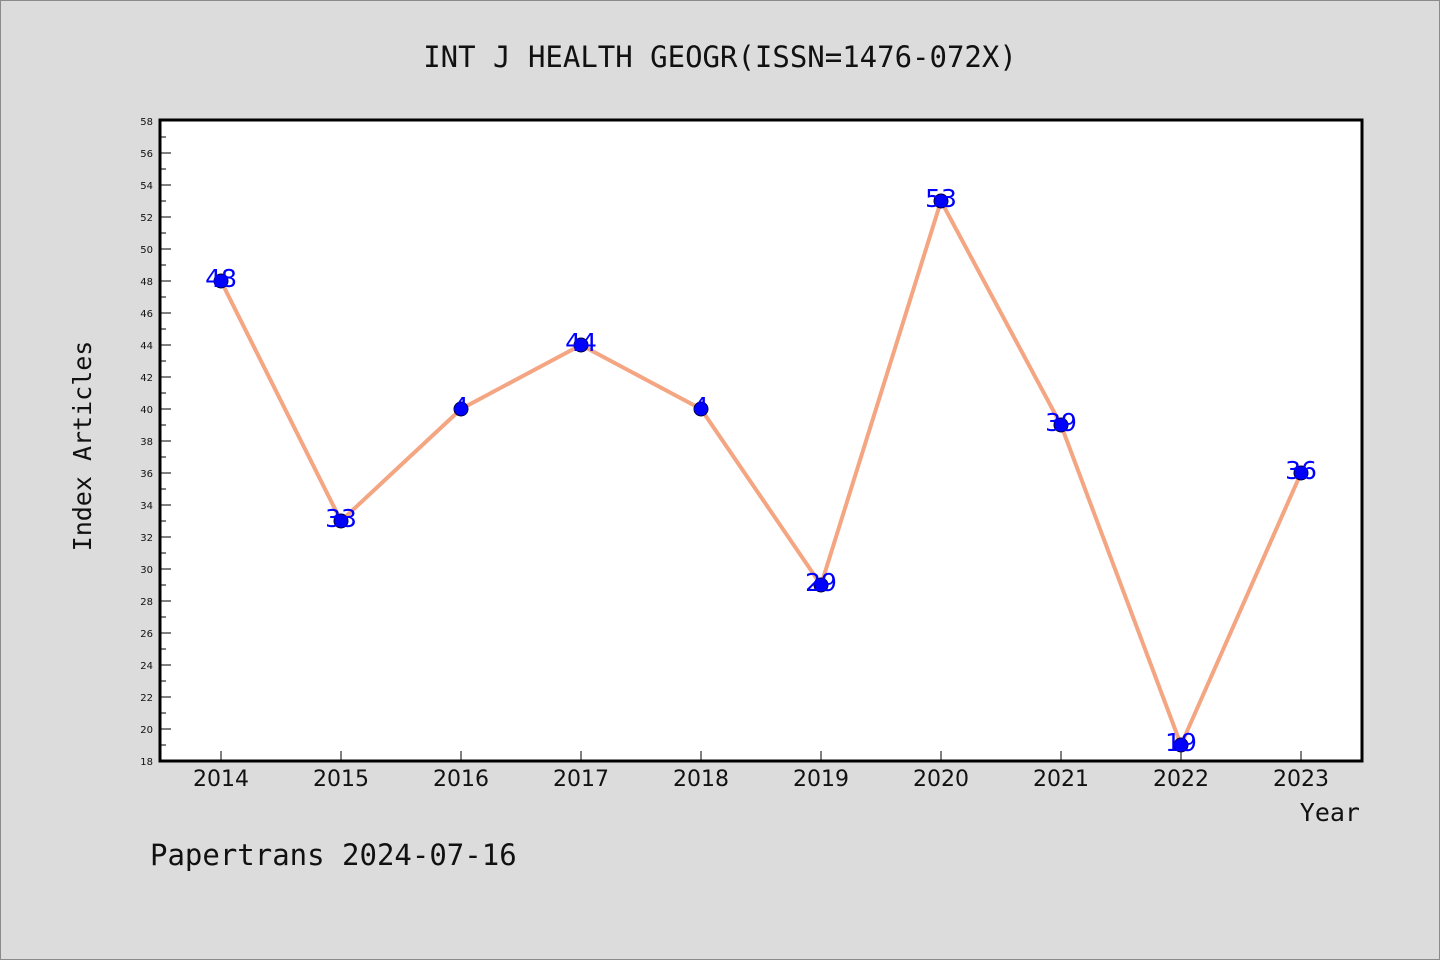  Describe the element at coordinates (146, 154) in the screenshot. I see `y-tick-label: 56` at that location.